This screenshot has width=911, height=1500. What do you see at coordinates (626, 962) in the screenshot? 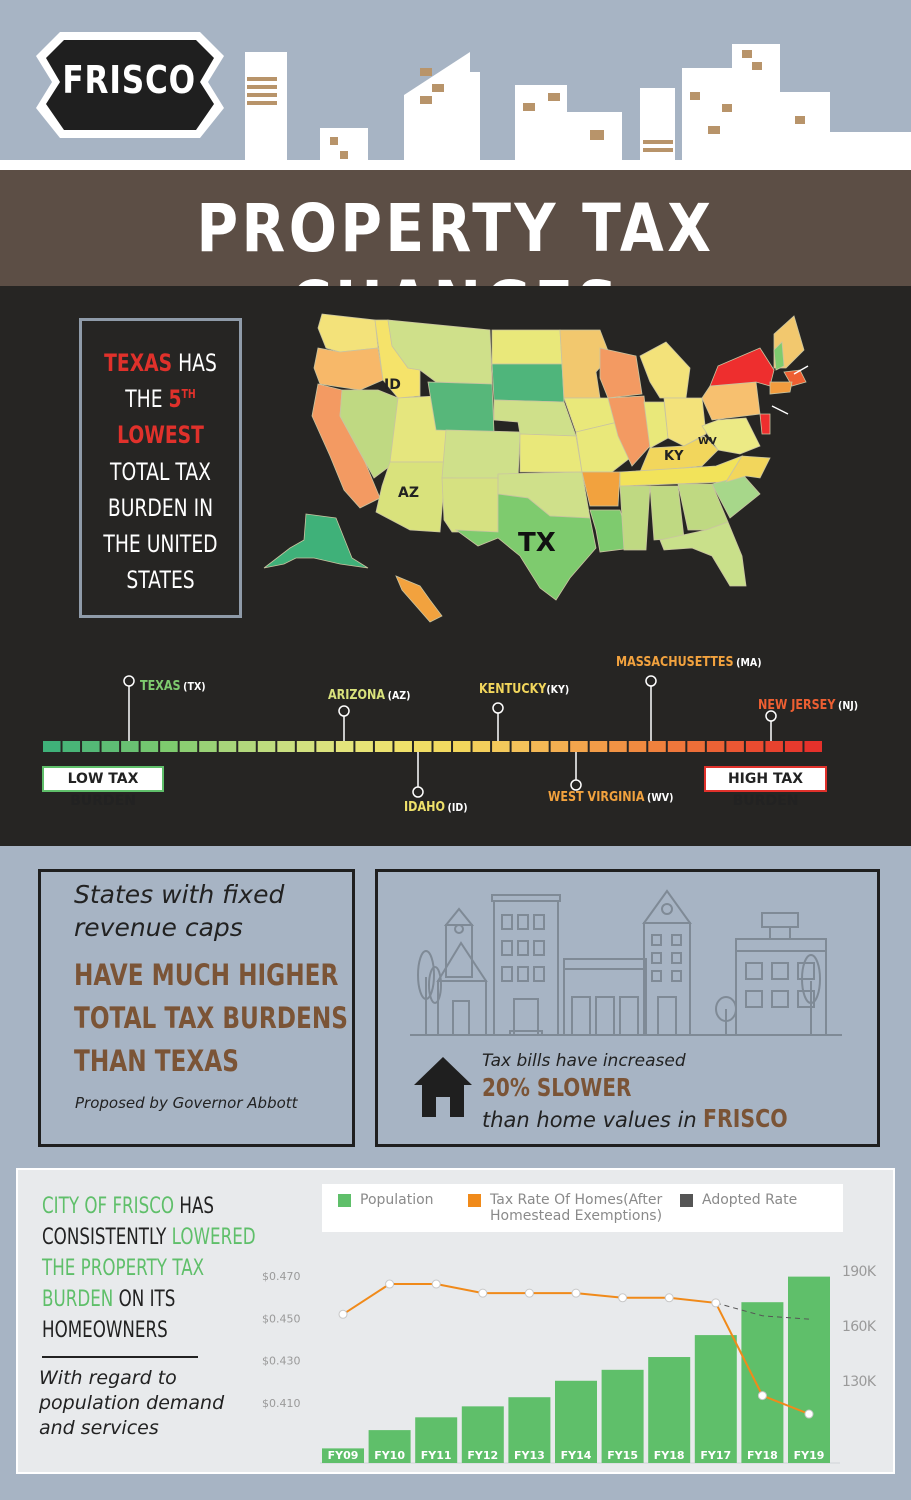
I see `town-illustration` at bounding box center [626, 962].